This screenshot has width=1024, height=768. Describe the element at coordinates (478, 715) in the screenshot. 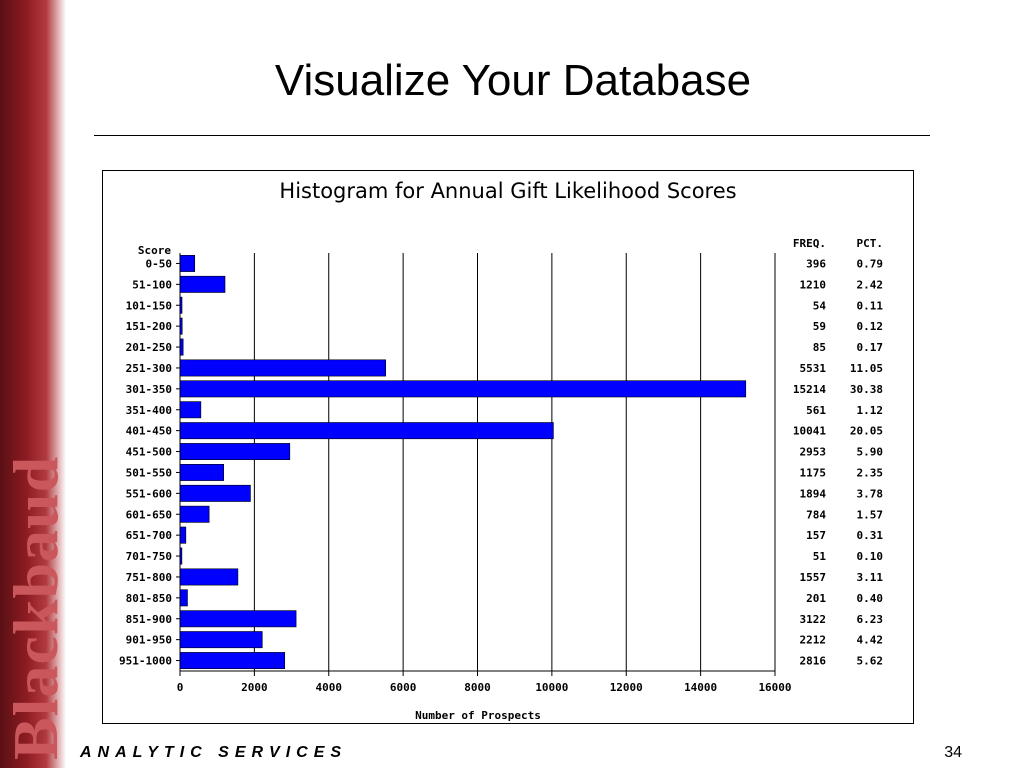

I see `x-axis-label: Number of Prospects` at that location.